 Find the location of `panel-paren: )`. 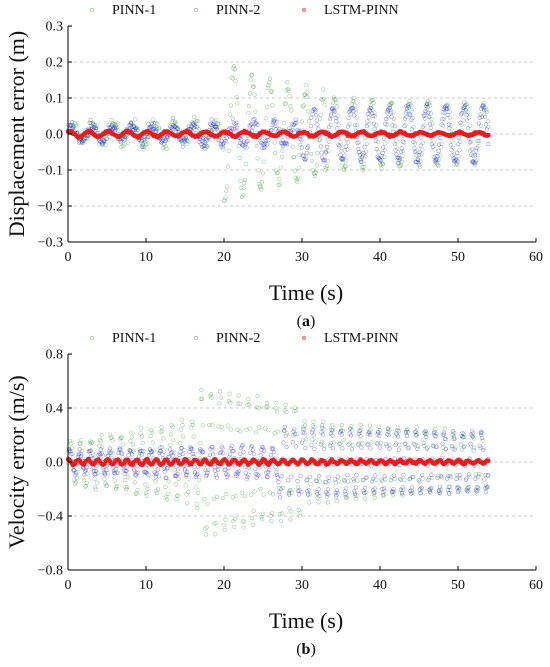

panel-paren: ) is located at coordinates (312, 321).